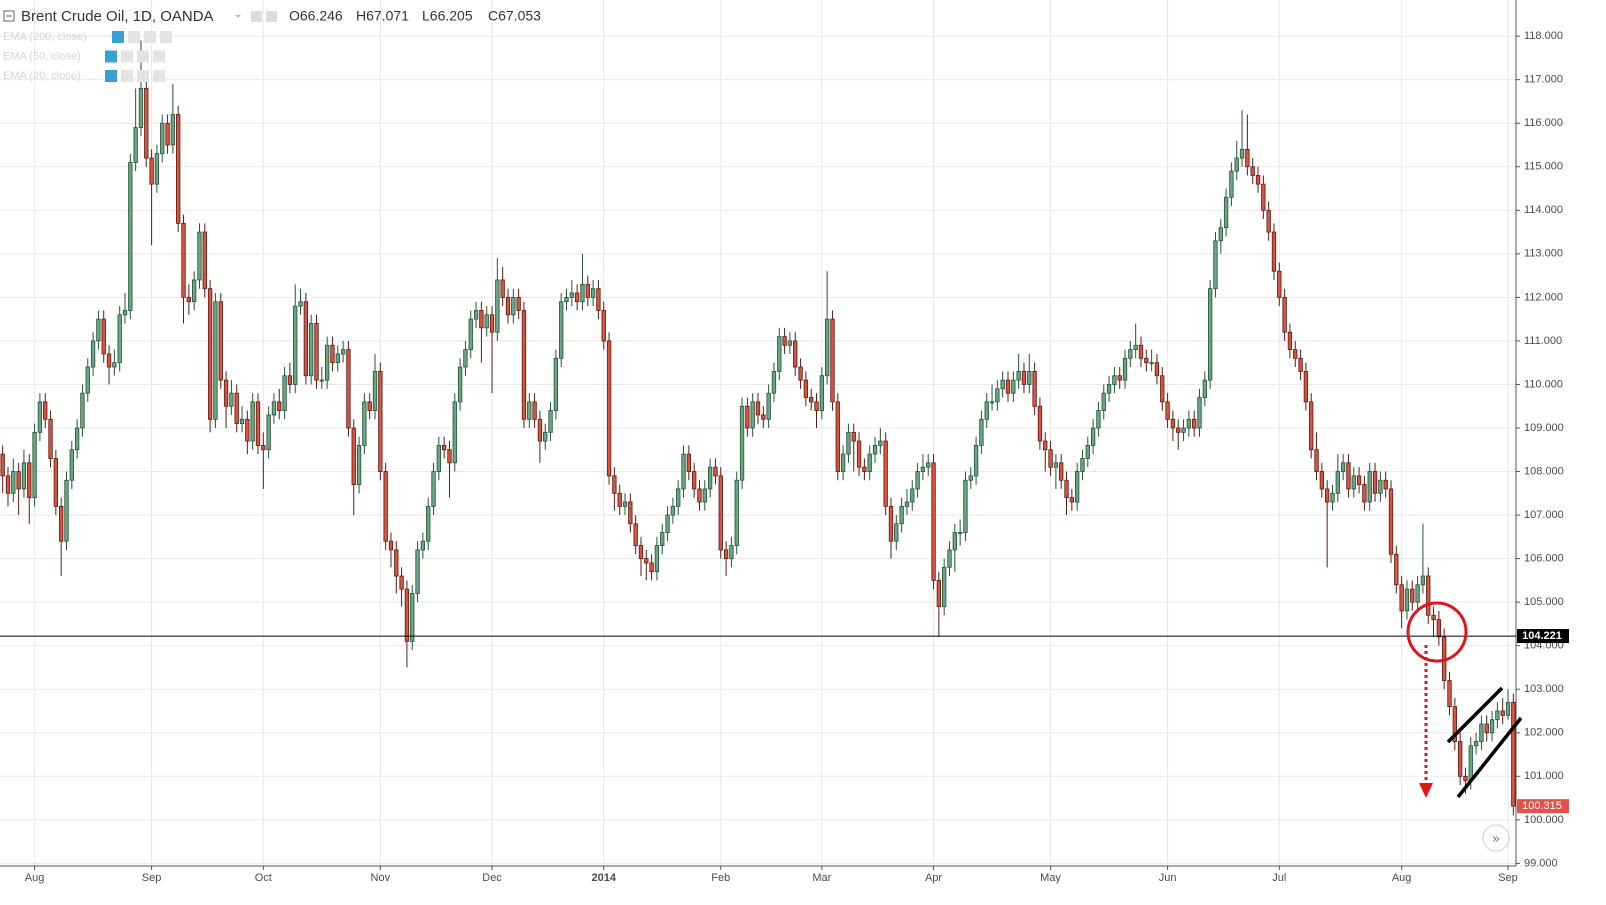 The width and height of the screenshot is (1606, 905). What do you see at coordinates (447, 16) in the screenshot?
I see `ohlc-value: L66.205` at bounding box center [447, 16].